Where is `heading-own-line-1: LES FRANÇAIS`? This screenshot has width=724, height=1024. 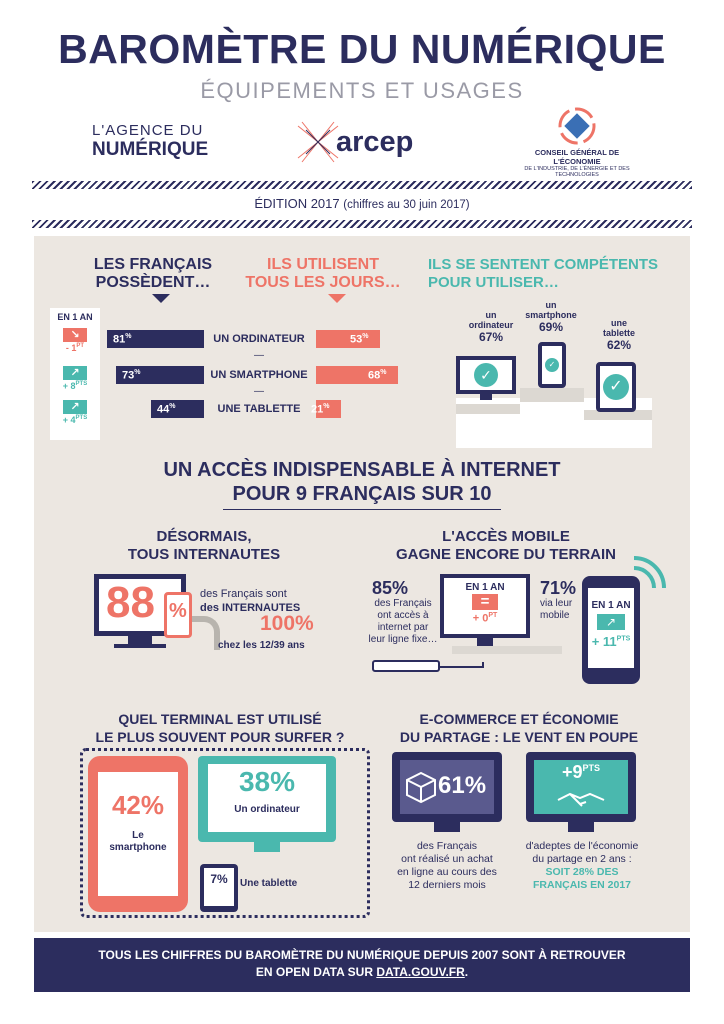
heading-own-line-1: LES FRANÇAIS is located at coordinates (153, 264).